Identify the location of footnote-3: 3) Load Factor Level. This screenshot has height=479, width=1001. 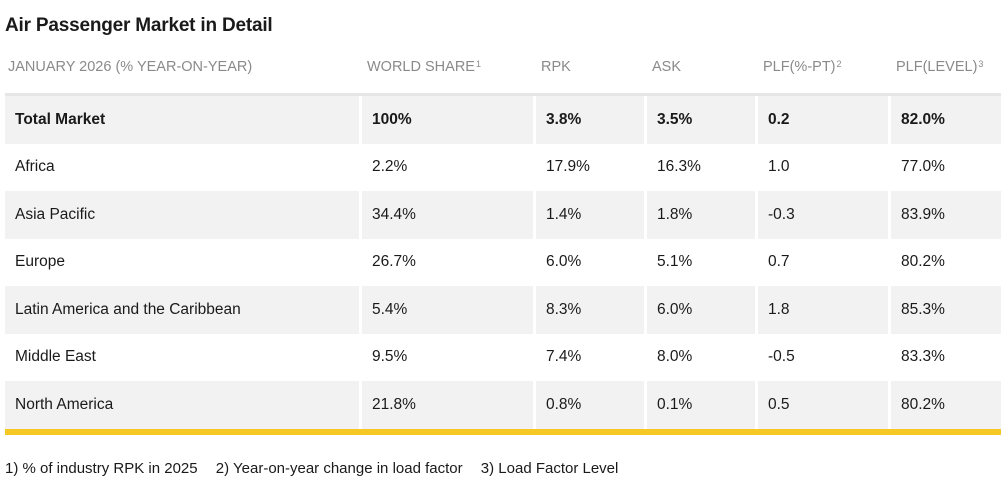
(549, 468).